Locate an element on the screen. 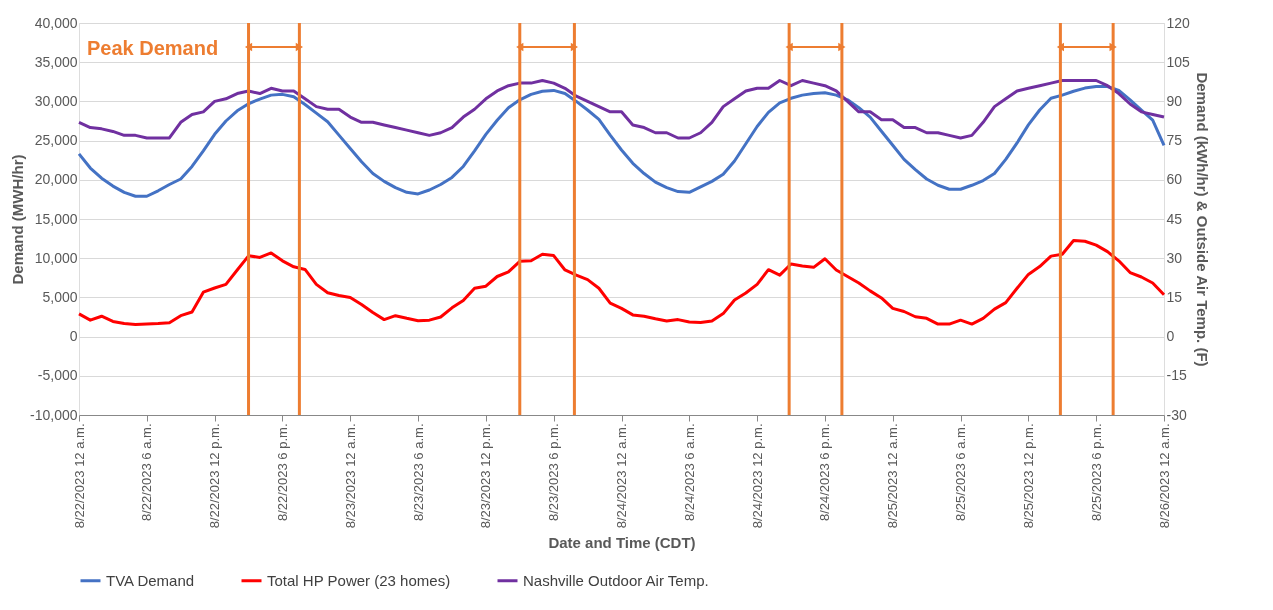 This screenshot has width=1273, height=610. y-tick-label: 15,000 is located at coordinates (56, 218).